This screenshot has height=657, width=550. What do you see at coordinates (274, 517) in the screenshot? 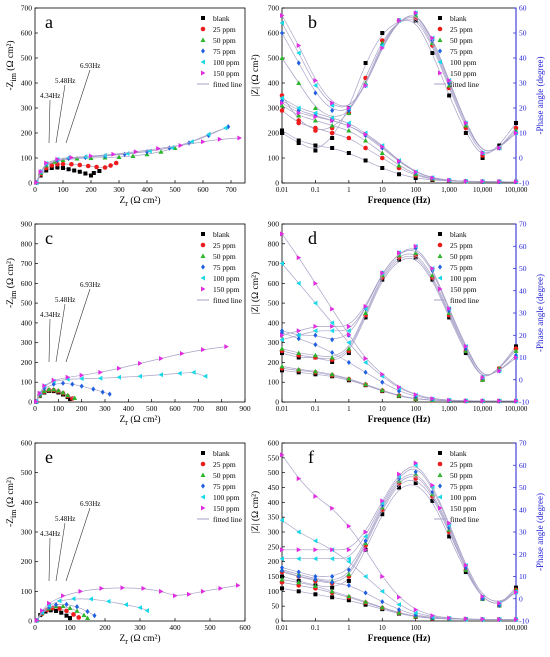
I see `y-tick-label: 350` at bounding box center [274, 517].